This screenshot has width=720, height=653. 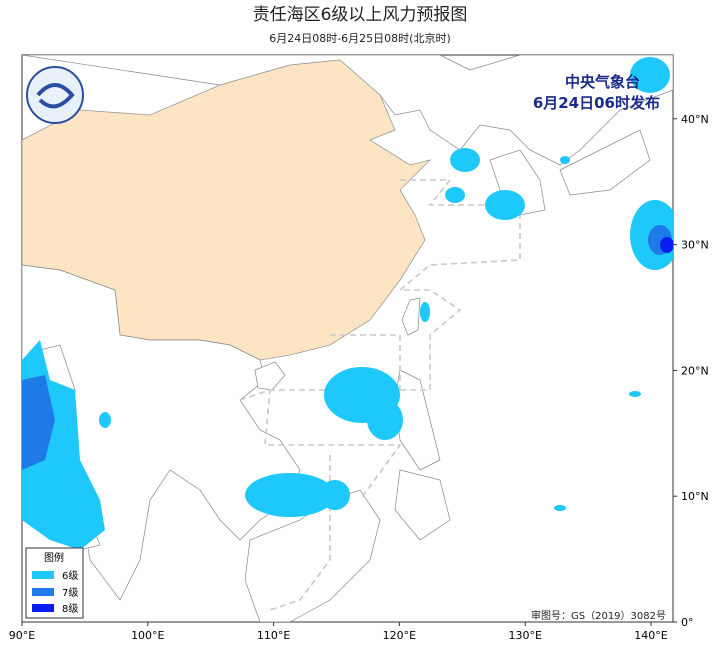 What do you see at coordinates (650, 635) in the screenshot?
I see `x-label: 140°E` at bounding box center [650, 635].